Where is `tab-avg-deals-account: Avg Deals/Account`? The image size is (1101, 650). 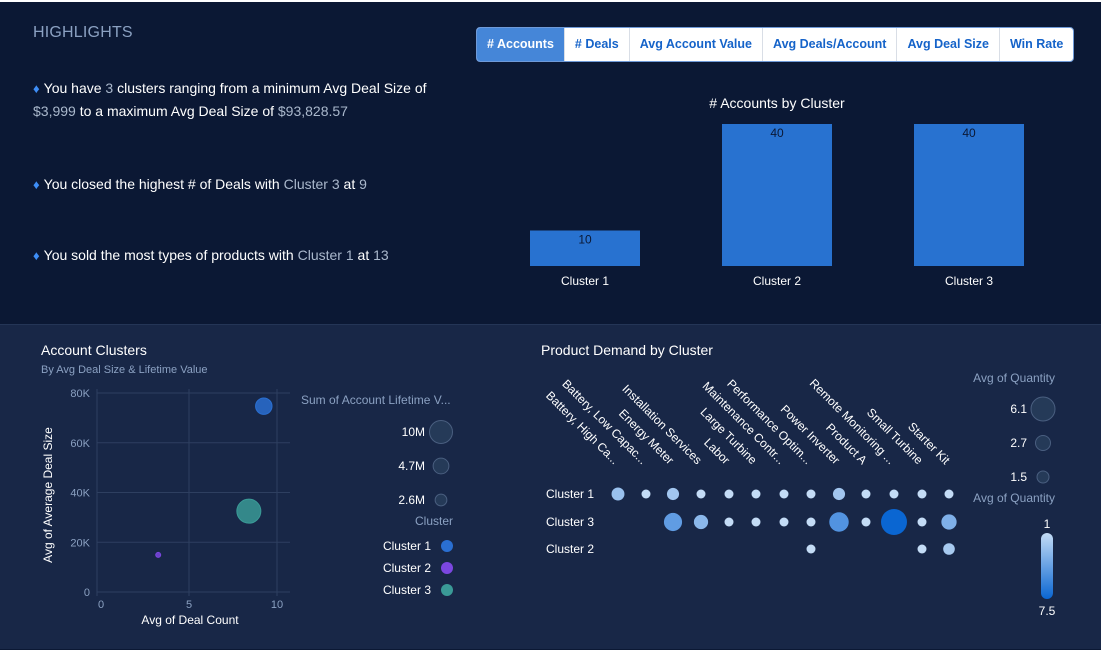
tab-avg-deals-account: Avg Deals/Account is located at coordinates (829, 44).